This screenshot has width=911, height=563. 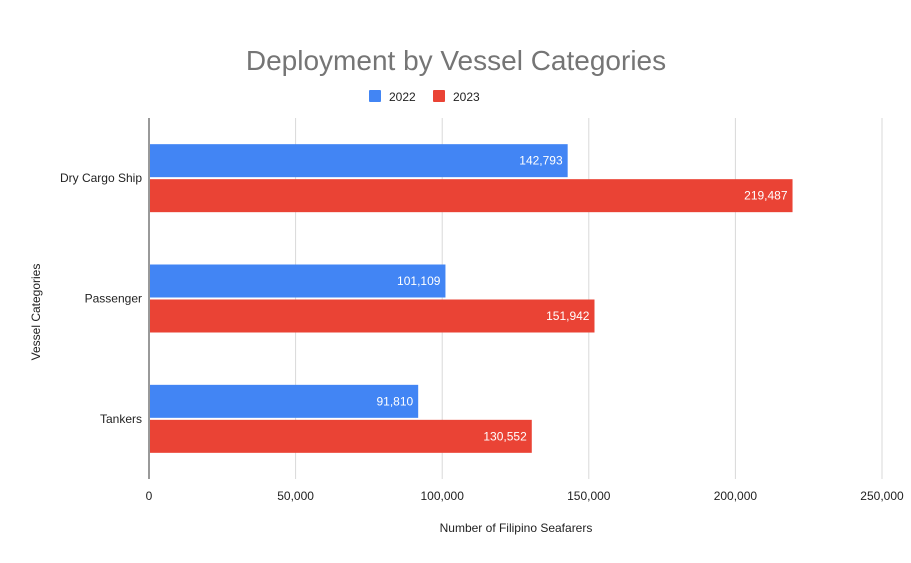 What do you see at coordinates (113, 299) in the screenshot?
I see `category-label: Passenger` at bounding box center [113, 299].